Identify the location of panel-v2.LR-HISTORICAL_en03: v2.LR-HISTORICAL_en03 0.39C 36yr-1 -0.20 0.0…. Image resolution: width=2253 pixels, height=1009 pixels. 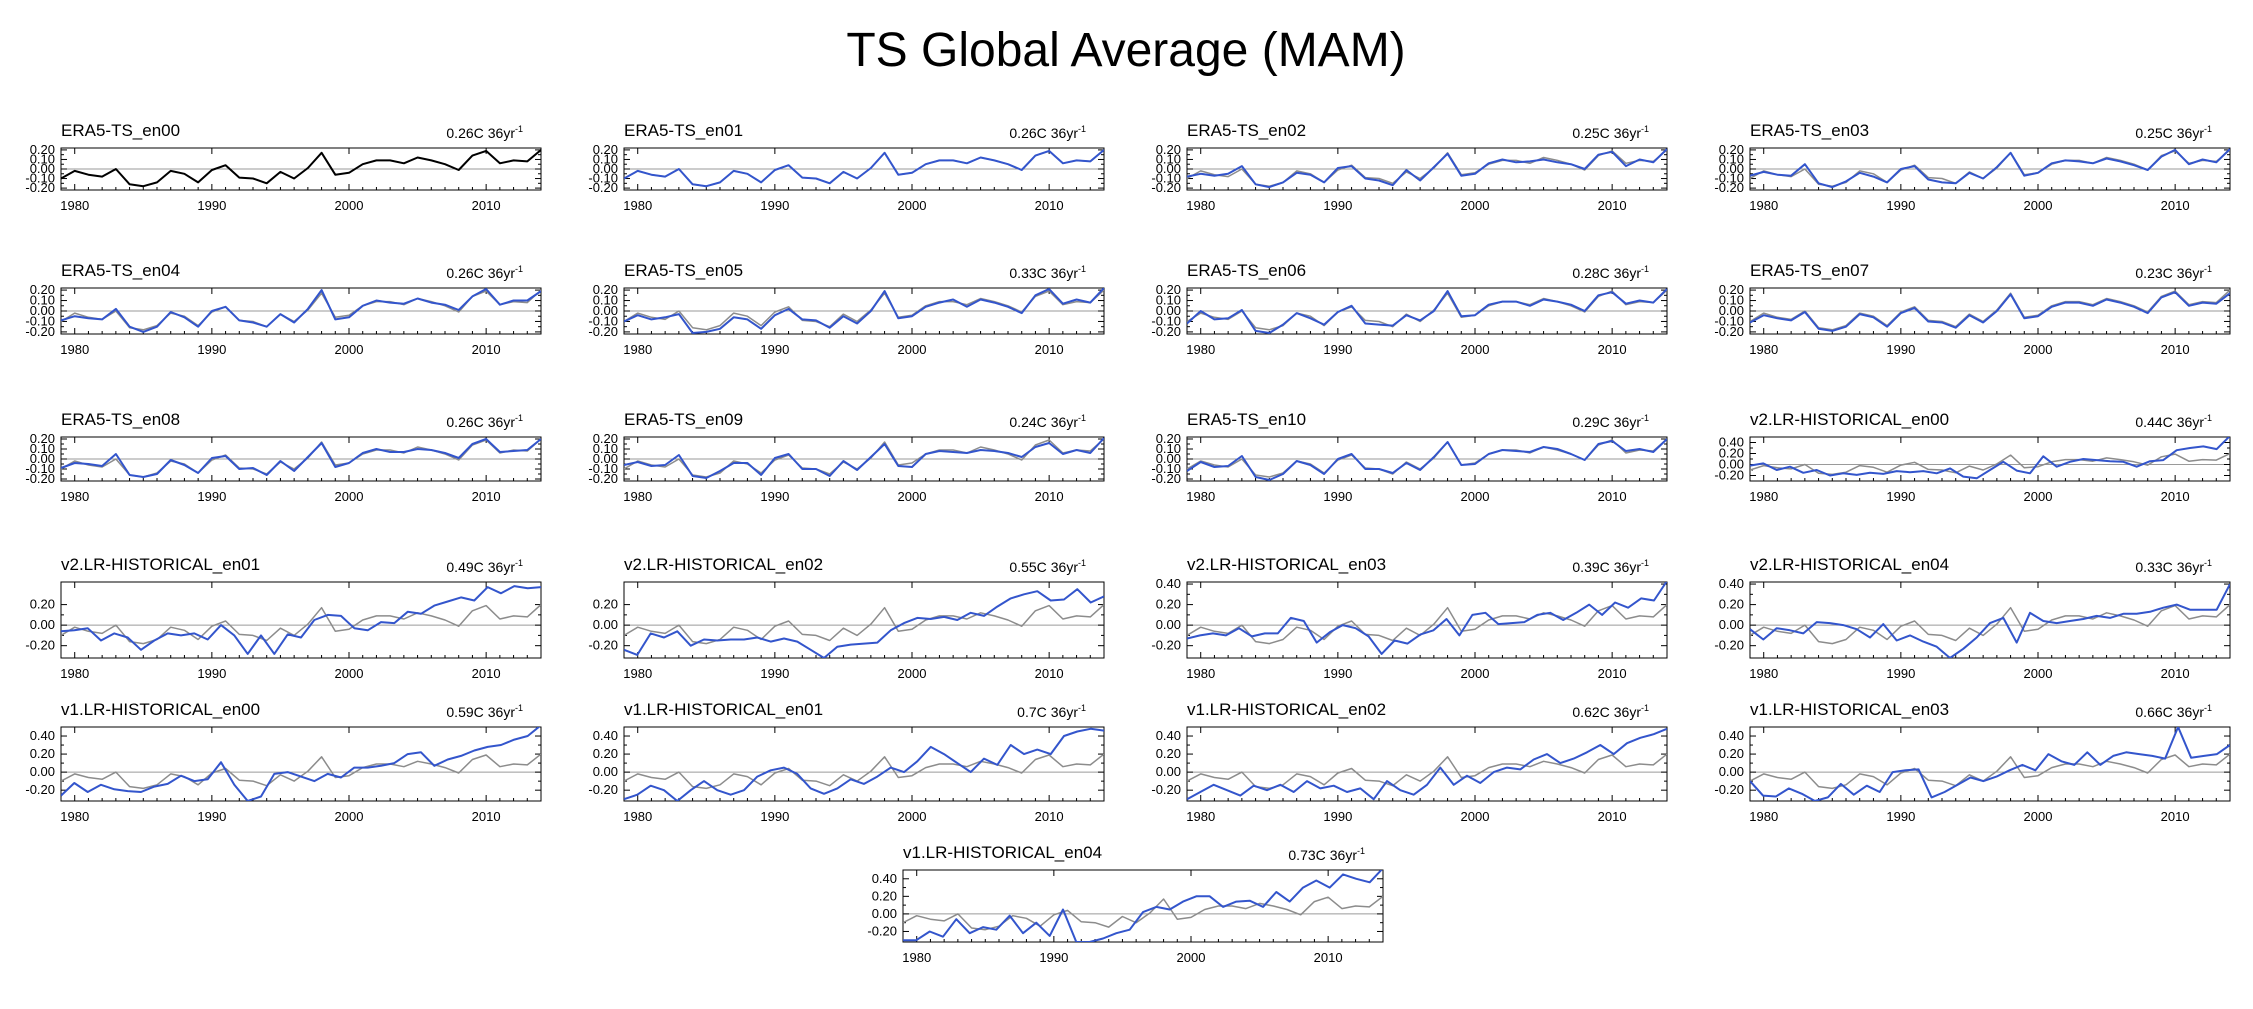
(1409, 618).